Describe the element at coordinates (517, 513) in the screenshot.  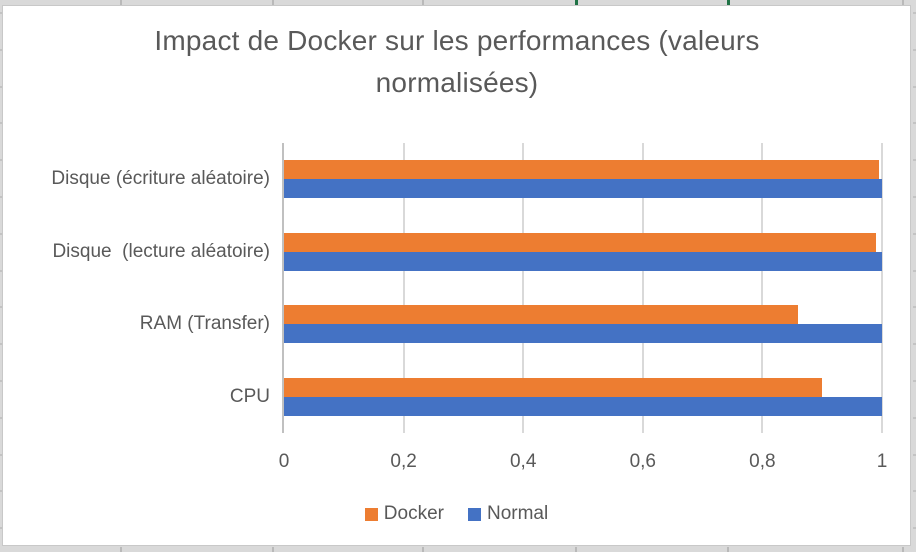
I see `legend-label-normal: Normal` at that location.